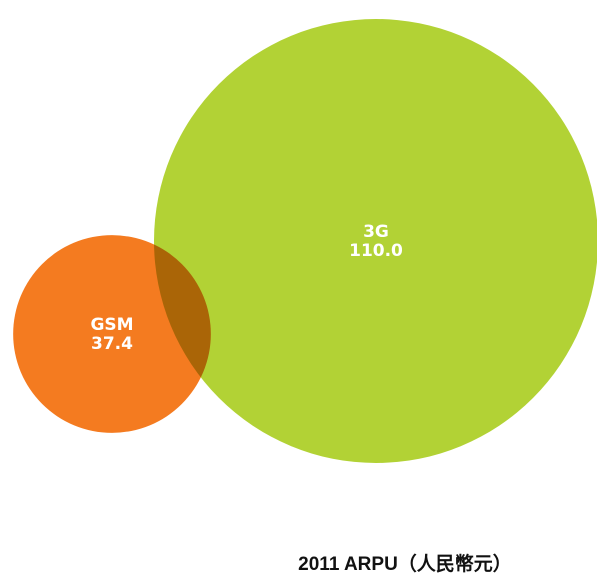  What do you see at coordinates (405, 563) in the screenshot?
I see `chart-title: 2011 ARPU（人民幣元）` at bounding box center [405, 563].